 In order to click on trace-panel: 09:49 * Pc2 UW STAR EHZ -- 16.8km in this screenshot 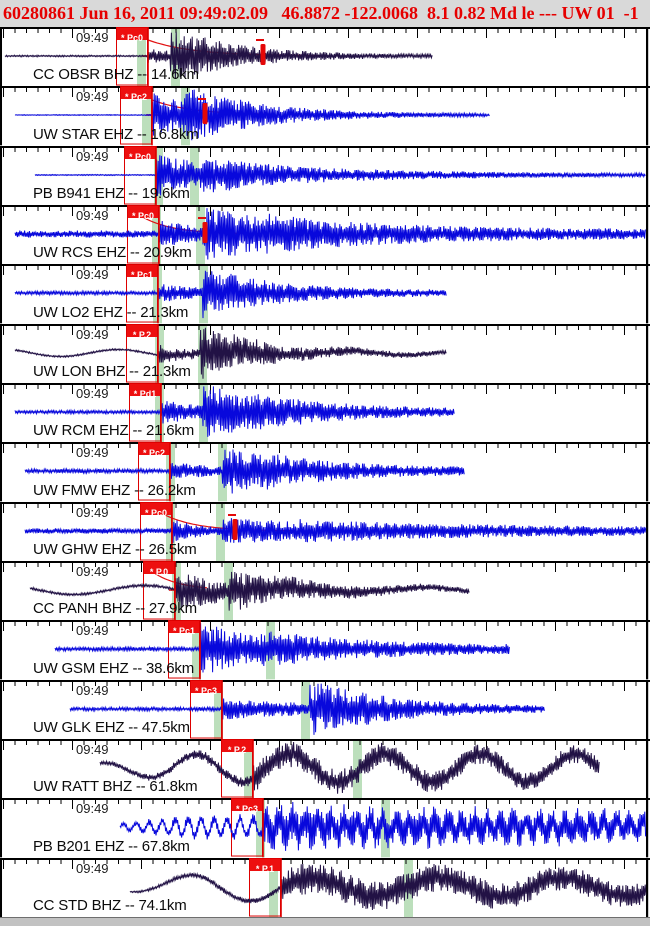, I will do `click(325, 116)`.